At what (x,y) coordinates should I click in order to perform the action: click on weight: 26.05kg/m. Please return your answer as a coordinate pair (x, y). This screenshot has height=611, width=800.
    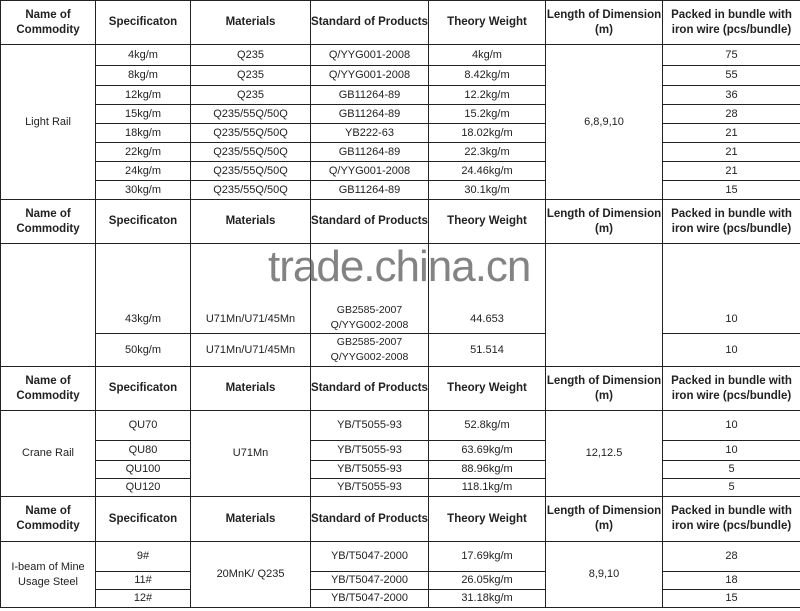
    Looking at the image, I should click on (487, 580).